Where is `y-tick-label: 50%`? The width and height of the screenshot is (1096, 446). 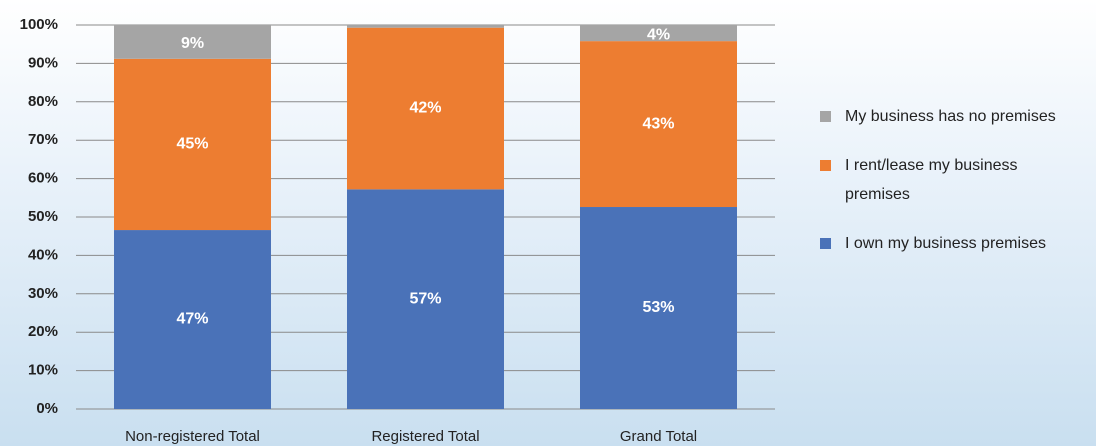 y-tick-label: 50% is located at coordinates (43, 216).